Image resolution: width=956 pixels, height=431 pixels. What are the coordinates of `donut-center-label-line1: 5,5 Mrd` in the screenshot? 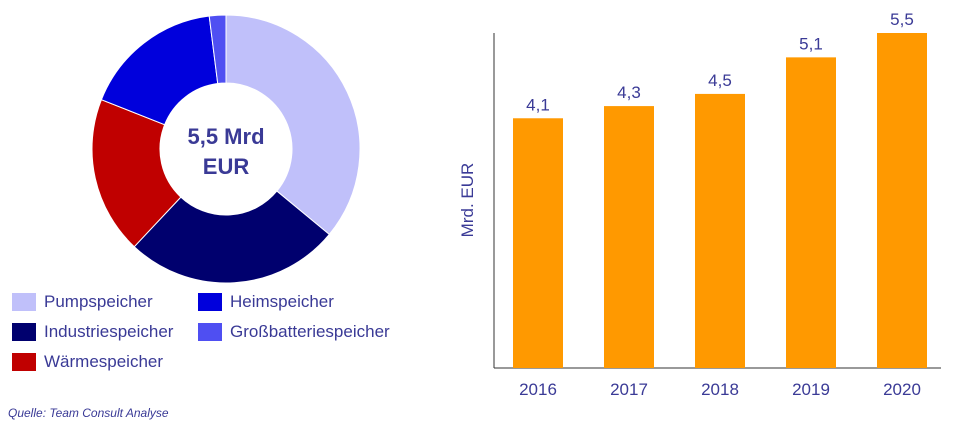 It's located at (225, 136).